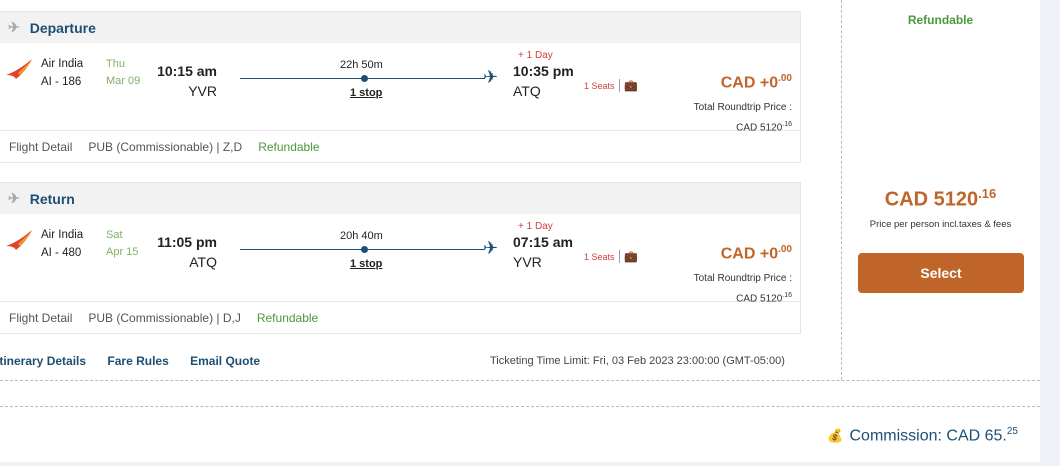  I want to click on commission: 💰 Commission: CAD 65.25, so click(922, 435).